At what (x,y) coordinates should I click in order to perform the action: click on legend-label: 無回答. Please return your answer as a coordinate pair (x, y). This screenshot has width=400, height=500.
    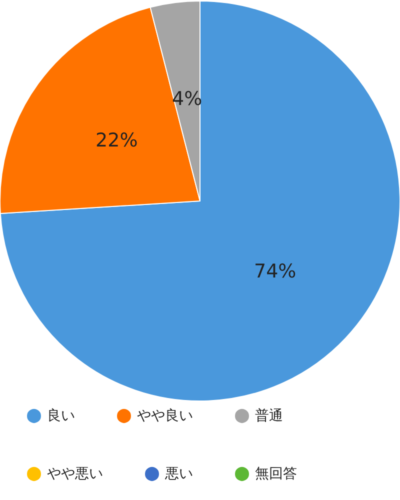
    Looking at the image, I should click on (276, 474).